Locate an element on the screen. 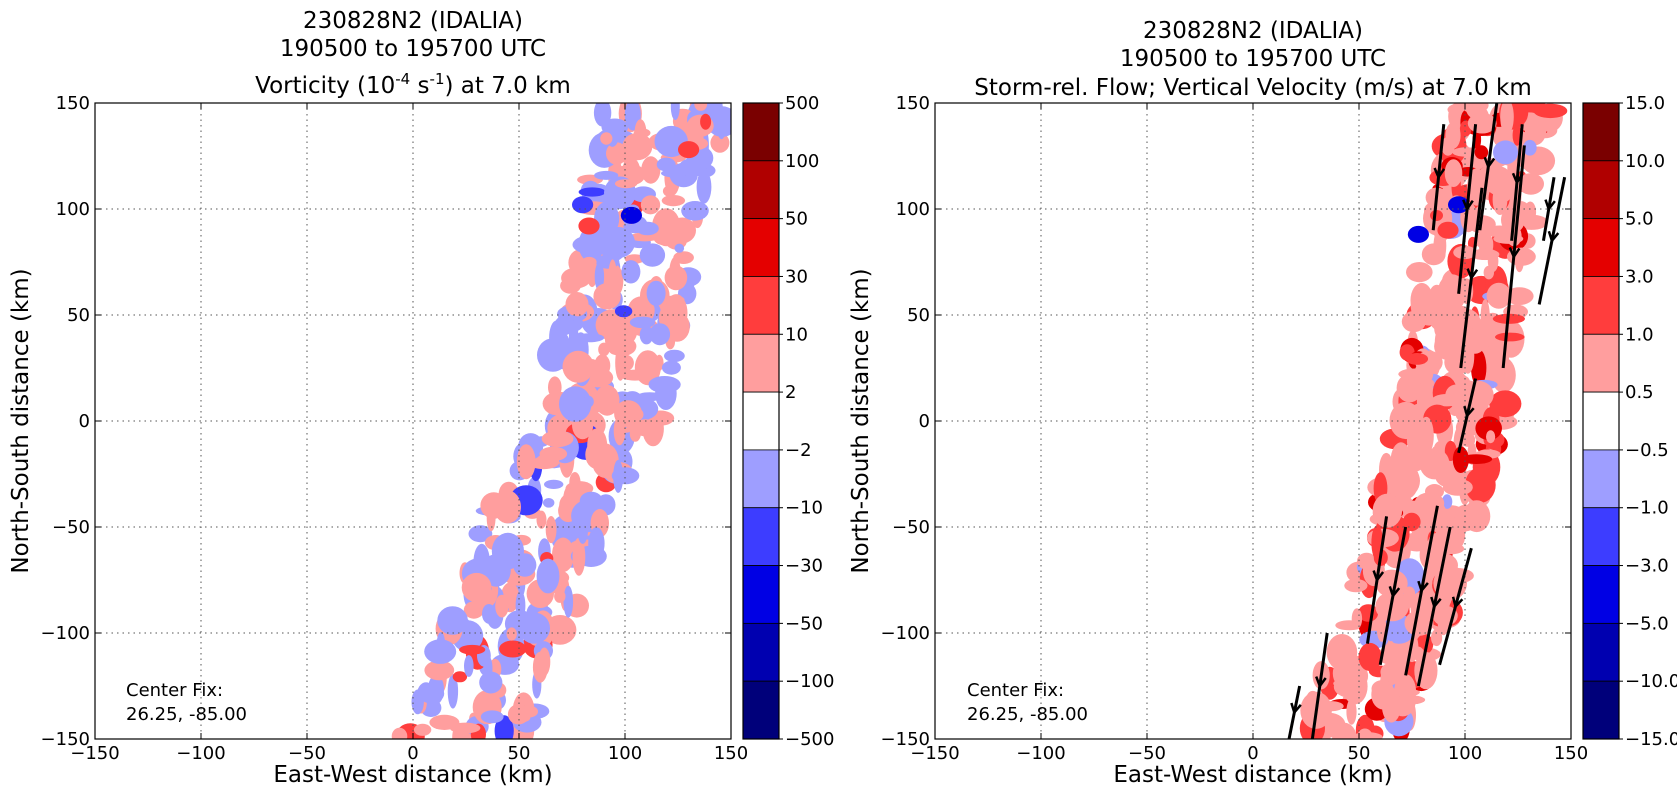 This screenshot has height=797, width=1677. colorbar-label: 5.0 is located at coordinates (1639, 219).